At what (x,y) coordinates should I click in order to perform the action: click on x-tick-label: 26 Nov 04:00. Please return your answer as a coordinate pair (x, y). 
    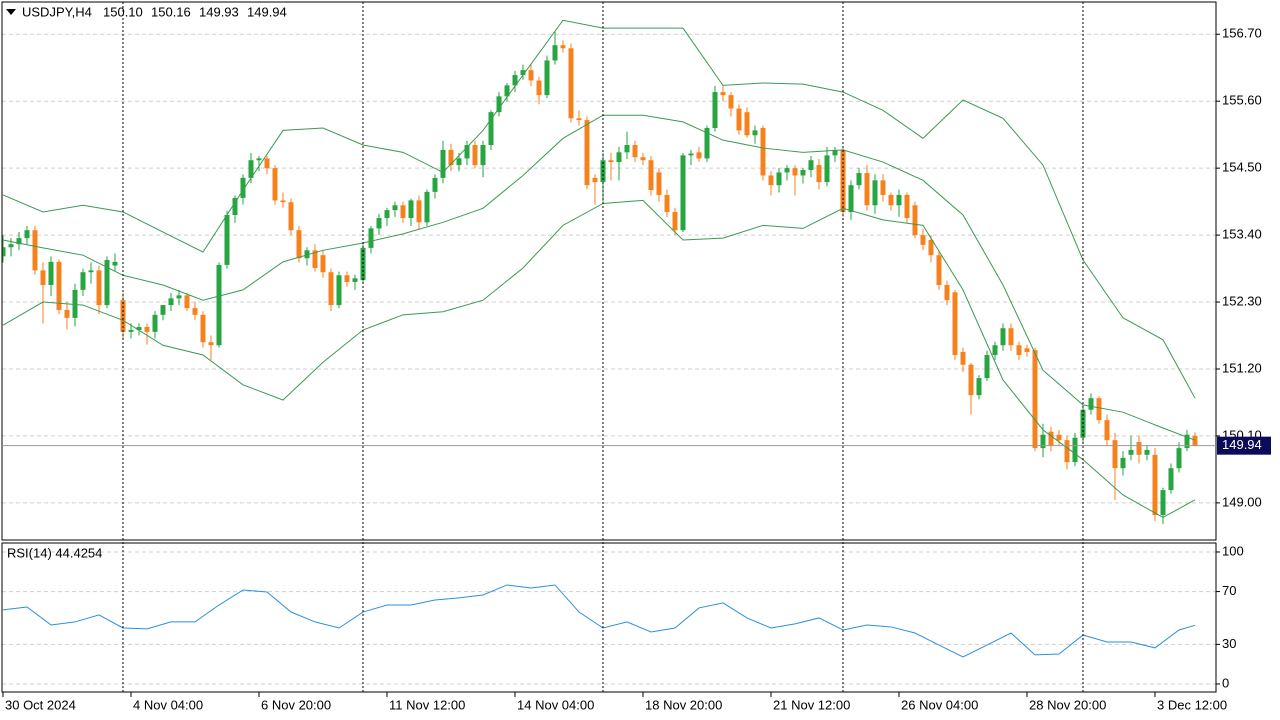
    Looking at the image, I should click on (939, 704).